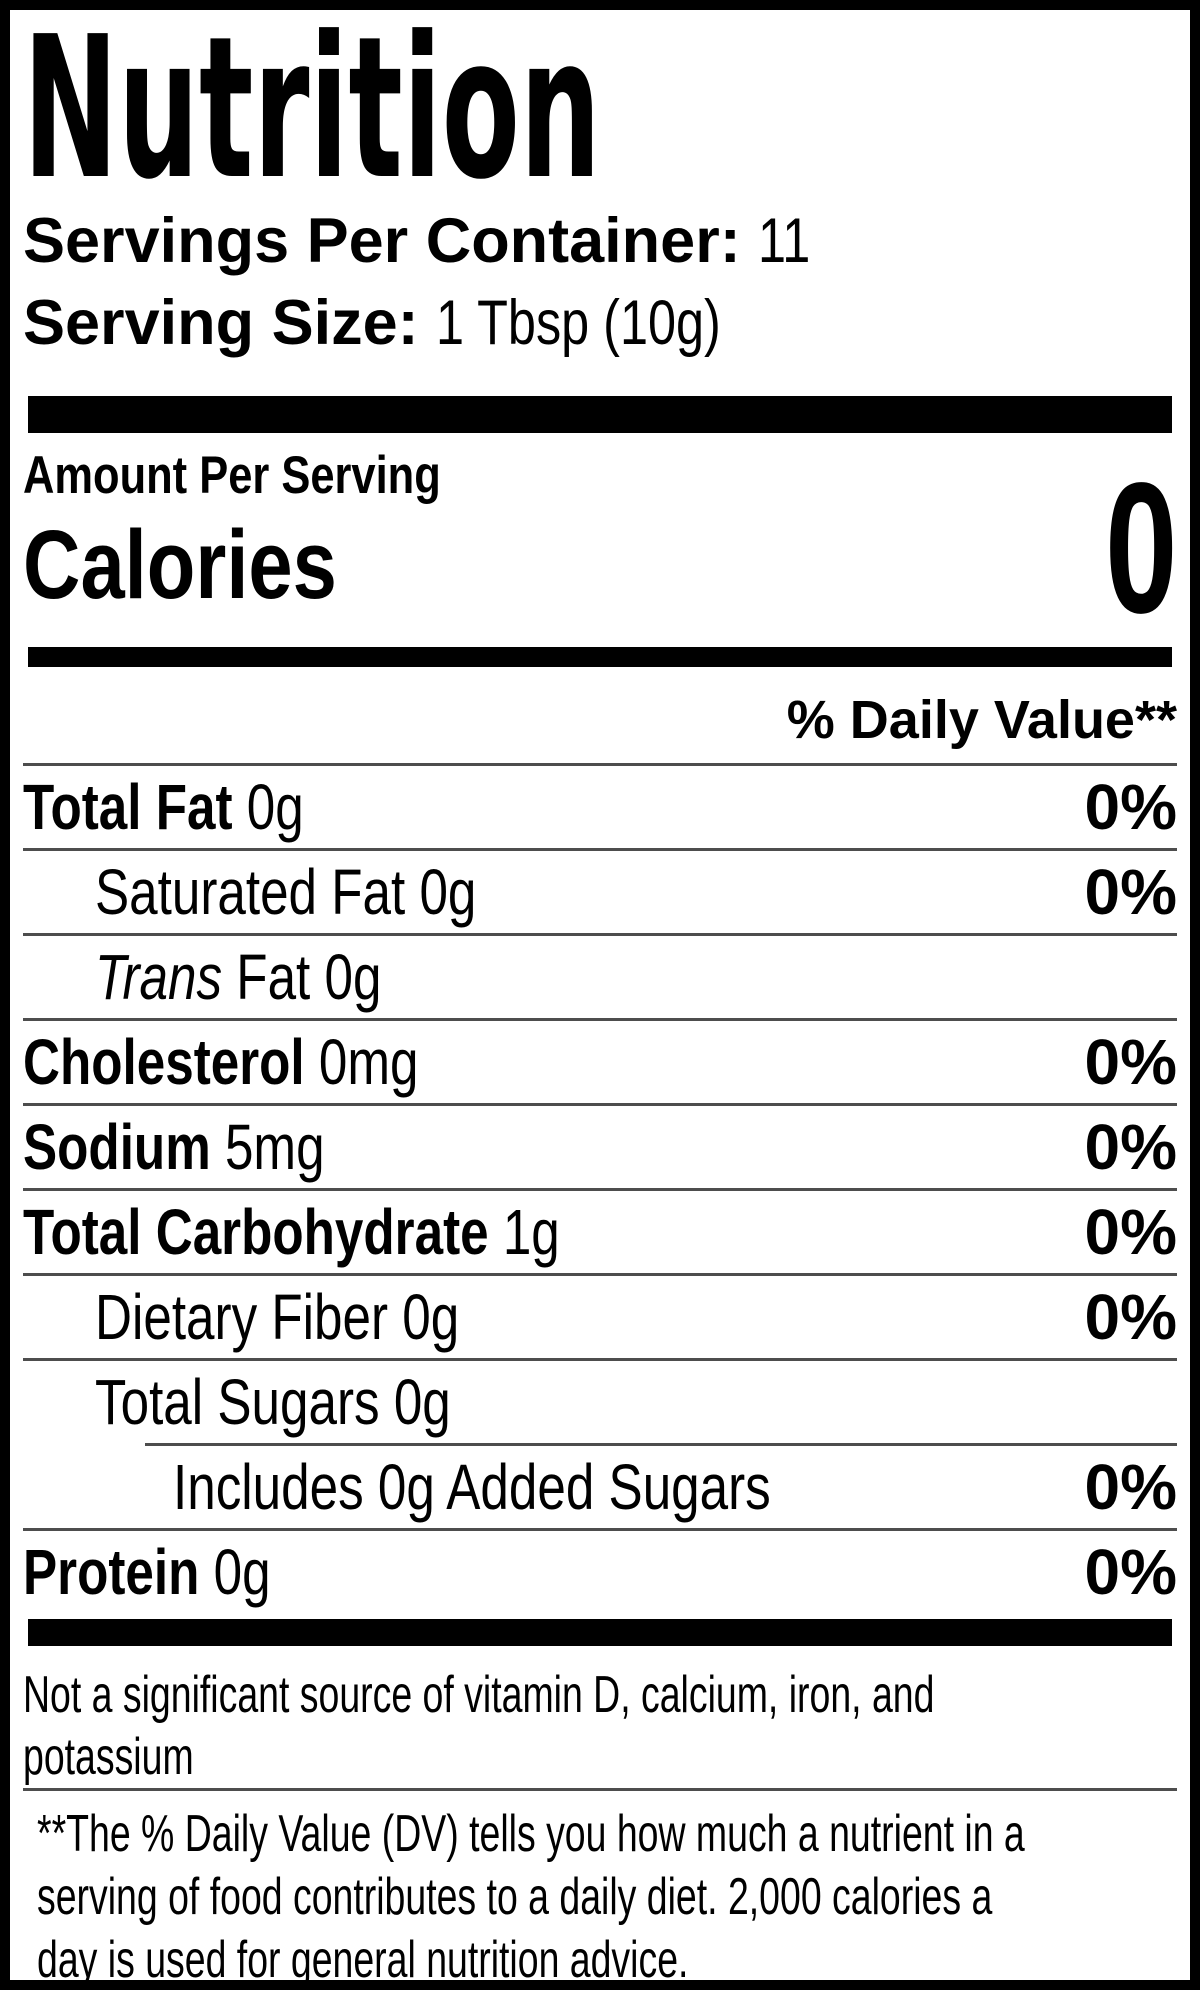 The height and width of the screenshot is (1990, 1200). Describe the element at coordinates (600, 1789) in the screenshot. I see `footnote-divider` at that location.